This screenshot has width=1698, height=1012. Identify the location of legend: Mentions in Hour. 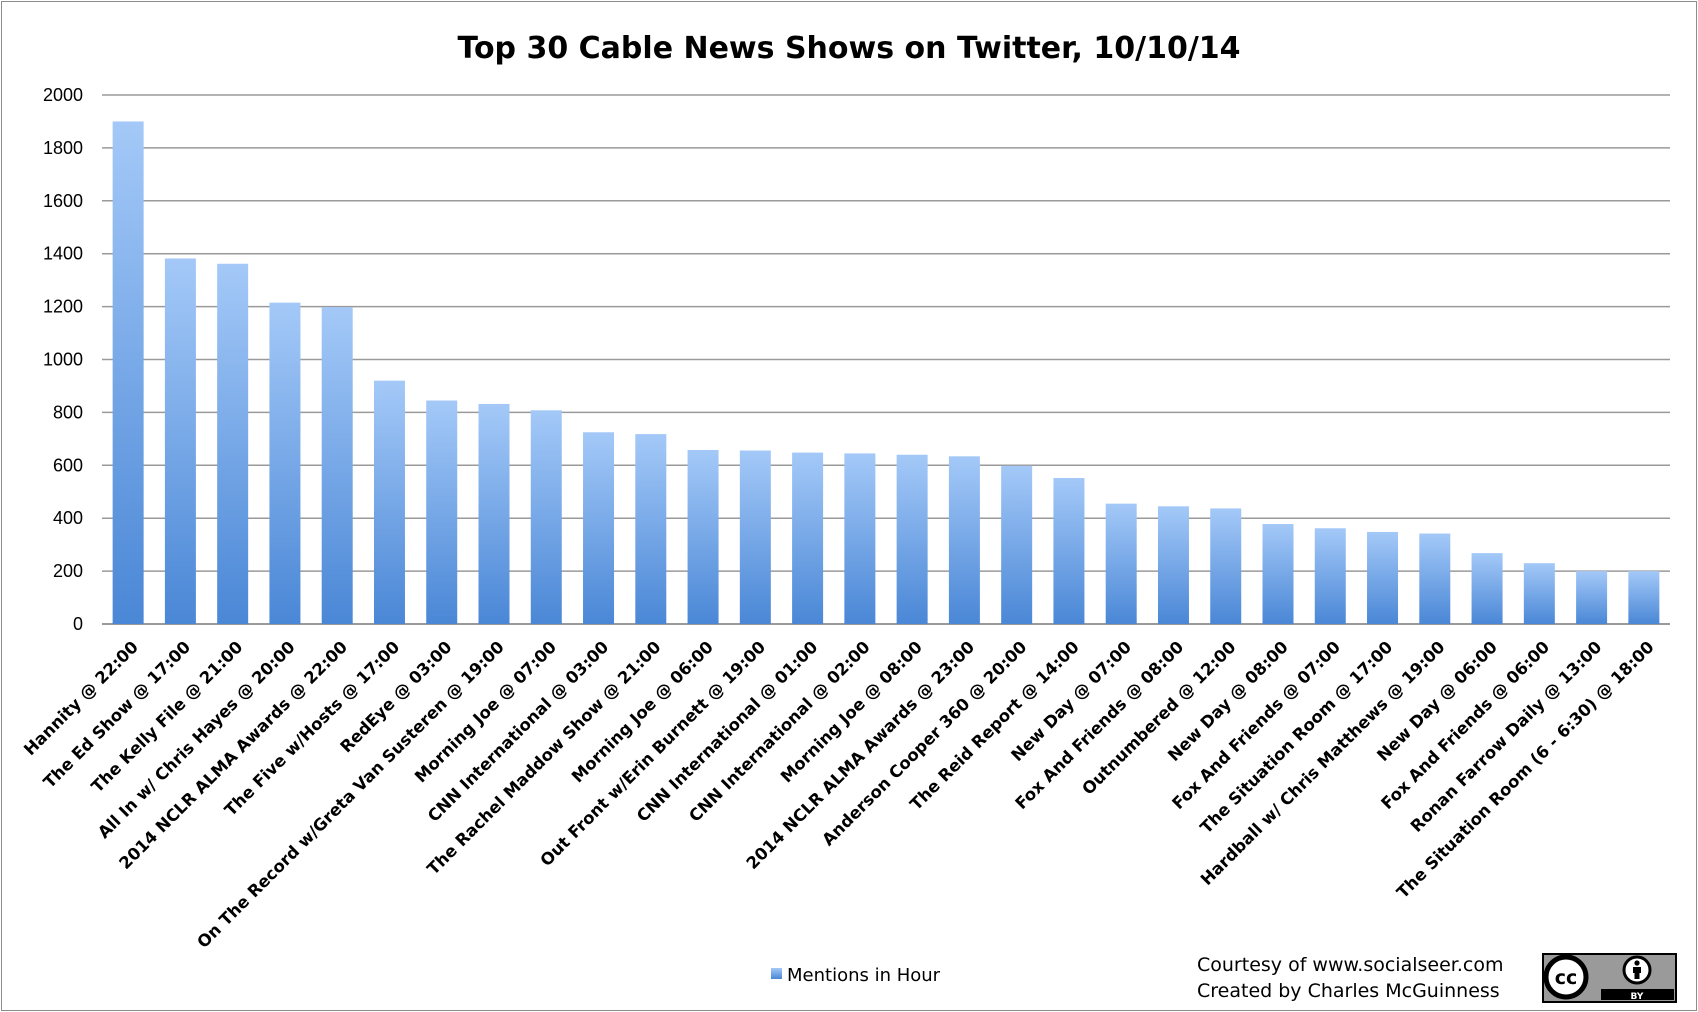
(856, 975).